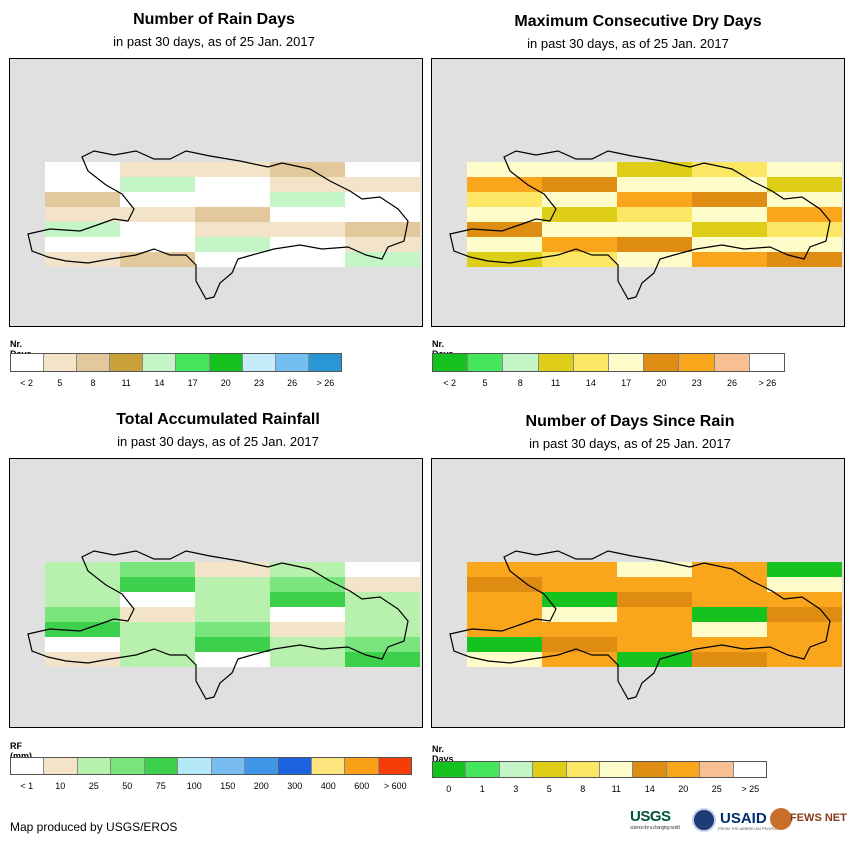  What do you see at coordinates (549, 789) in the screenshot?
I see `legend-label: 5` at bounding box center [549, 789].